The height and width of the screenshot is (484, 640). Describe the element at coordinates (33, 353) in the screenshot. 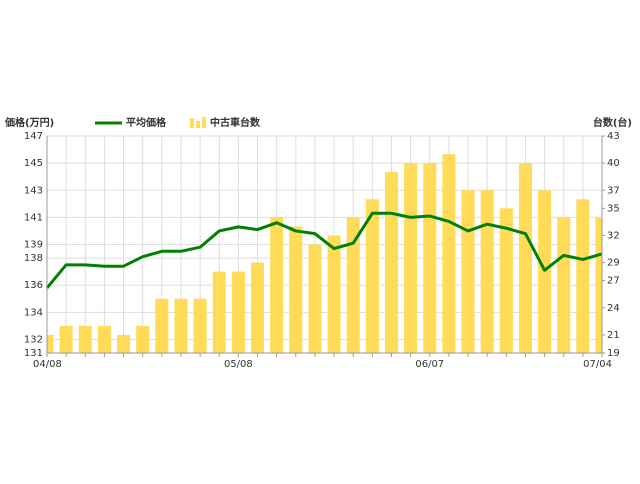

I see `y-tick-label: 131` at that location.